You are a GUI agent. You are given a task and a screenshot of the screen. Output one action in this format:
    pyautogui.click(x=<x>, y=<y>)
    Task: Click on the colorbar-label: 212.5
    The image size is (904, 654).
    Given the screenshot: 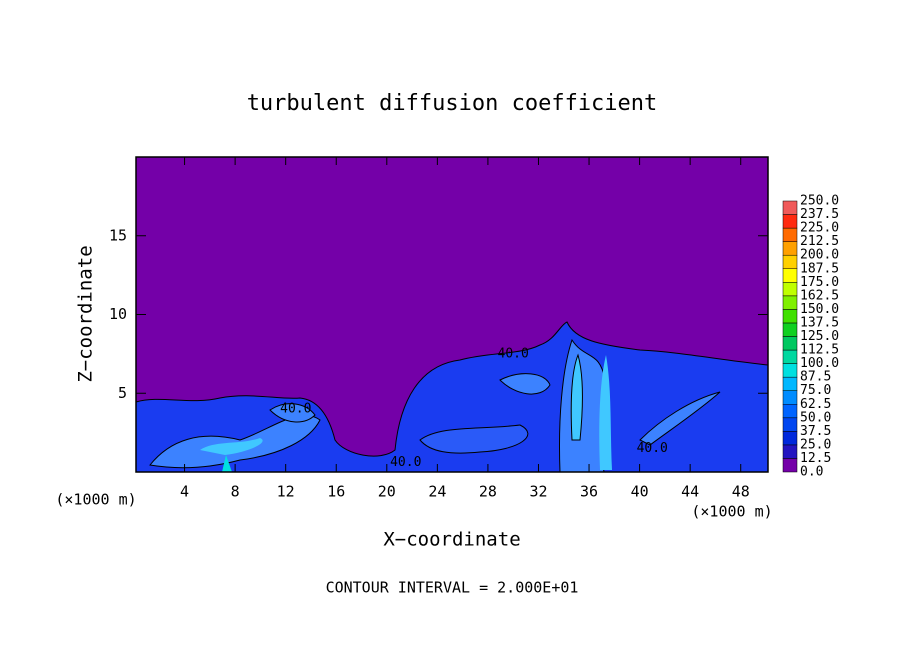 What is the action you would take?
    pyautogui.click(x=819, y=241)
    